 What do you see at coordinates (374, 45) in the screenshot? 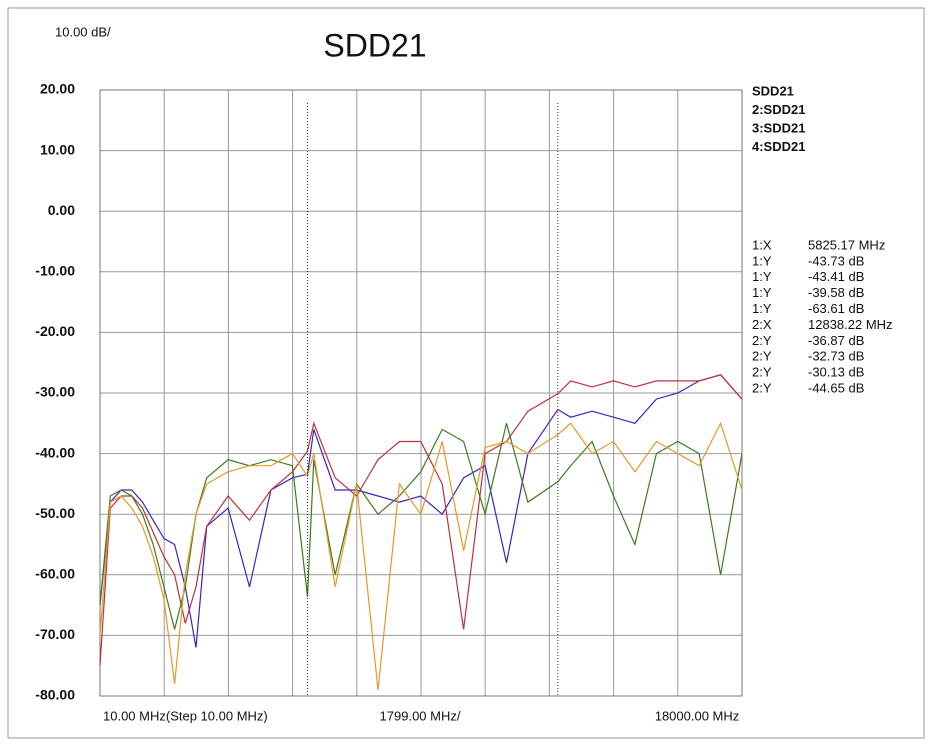
I see `chart-title: SDD21` at bounding box center [374, 45].